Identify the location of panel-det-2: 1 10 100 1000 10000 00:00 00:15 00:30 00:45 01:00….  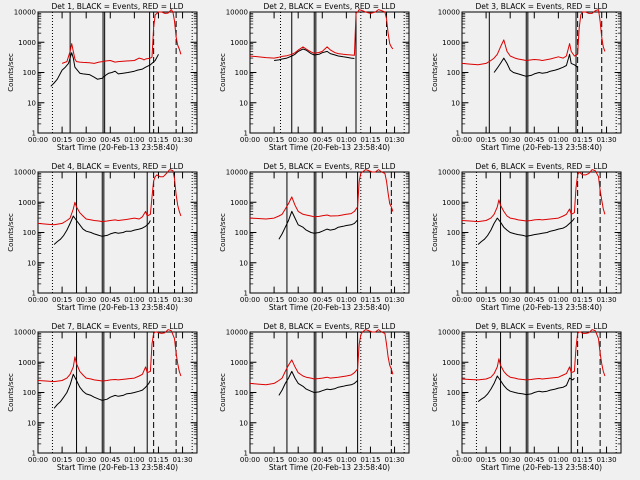
(314, 77).